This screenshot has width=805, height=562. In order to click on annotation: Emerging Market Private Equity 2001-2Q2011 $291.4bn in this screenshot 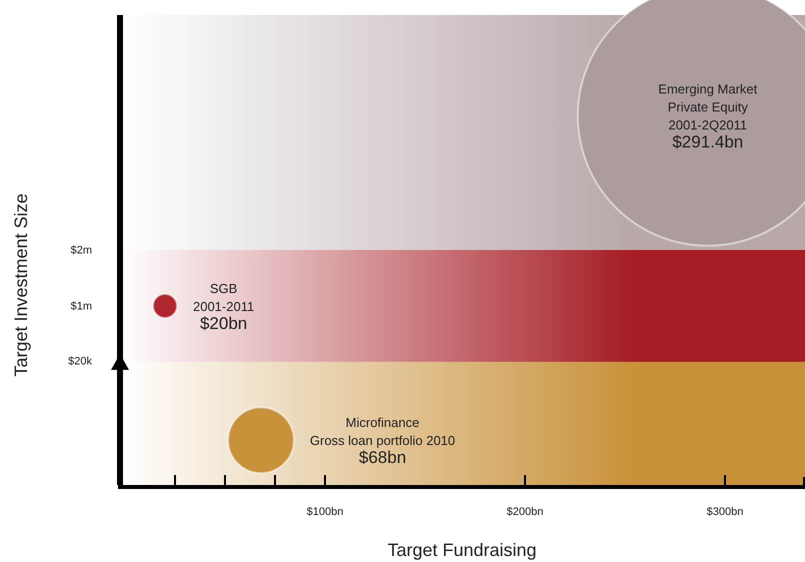, I will do `click(708, 117)`.